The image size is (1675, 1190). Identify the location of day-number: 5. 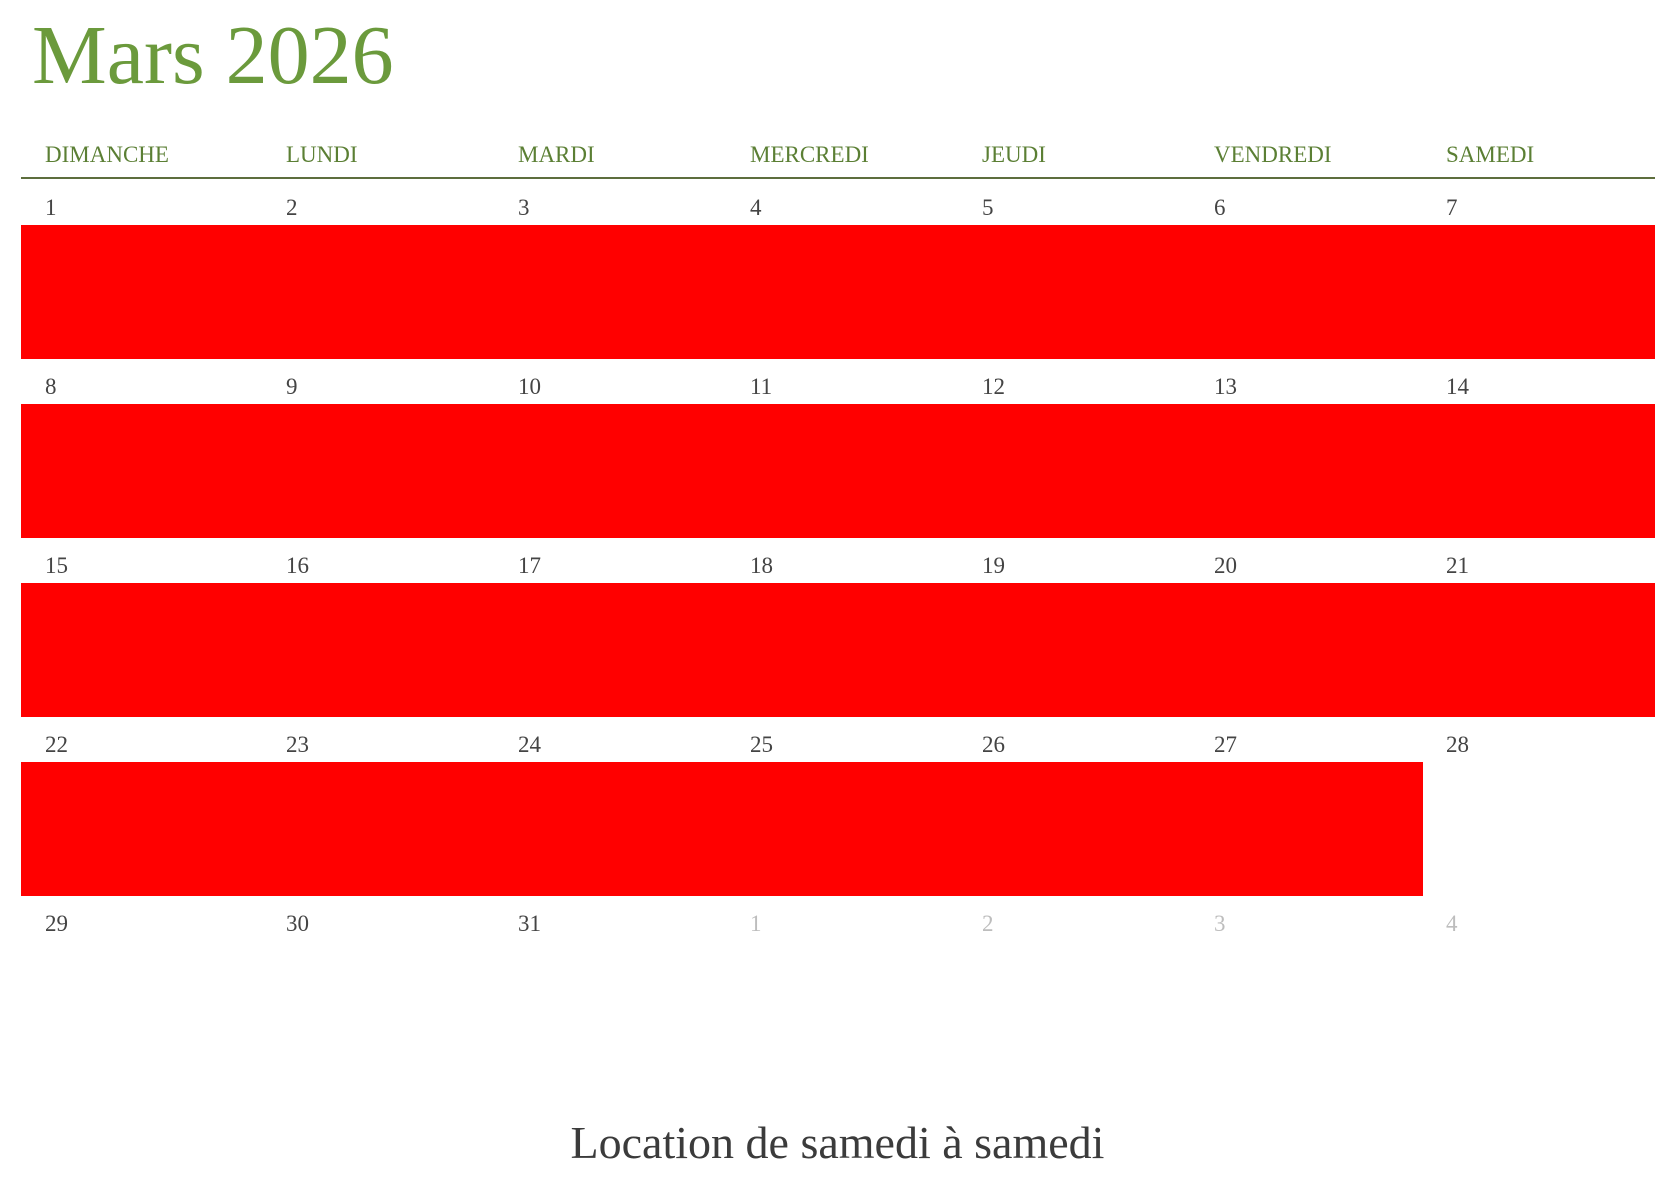
(988, 207).